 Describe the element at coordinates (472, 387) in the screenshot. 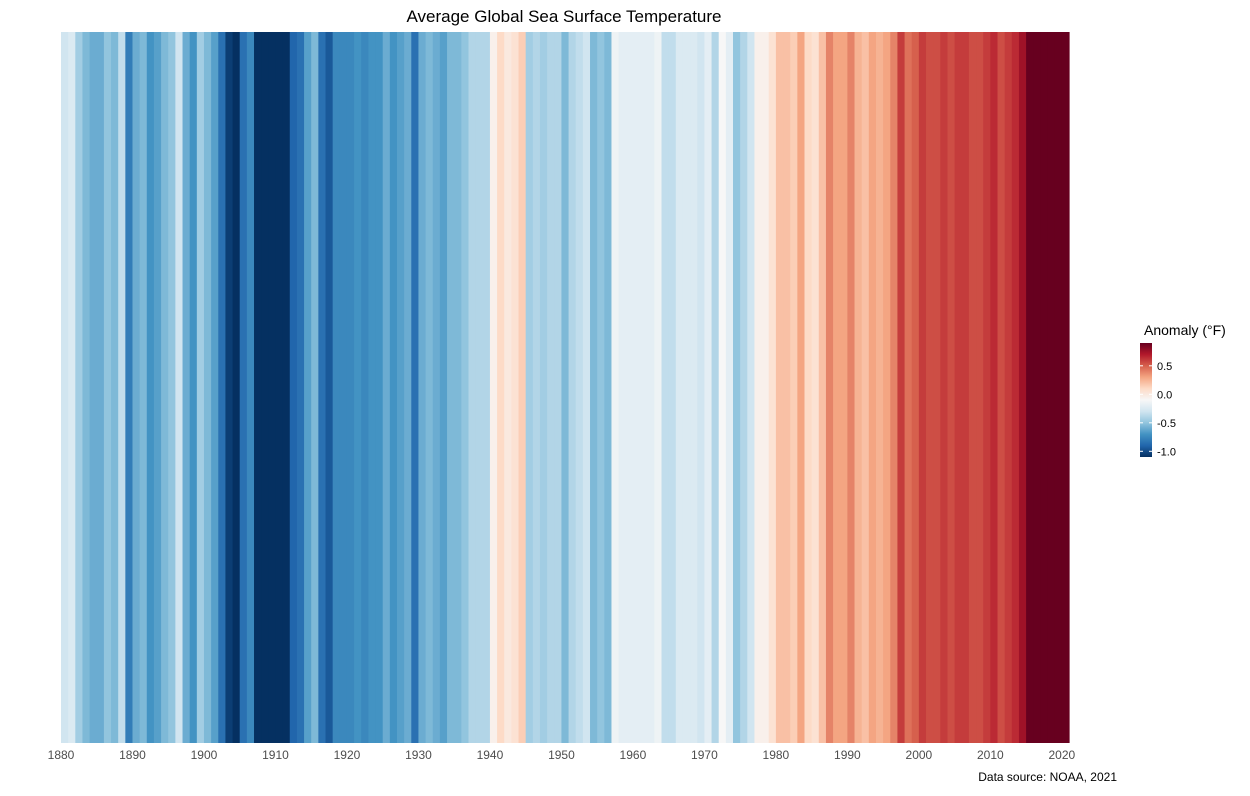

I see `stripe-1937` at that location.